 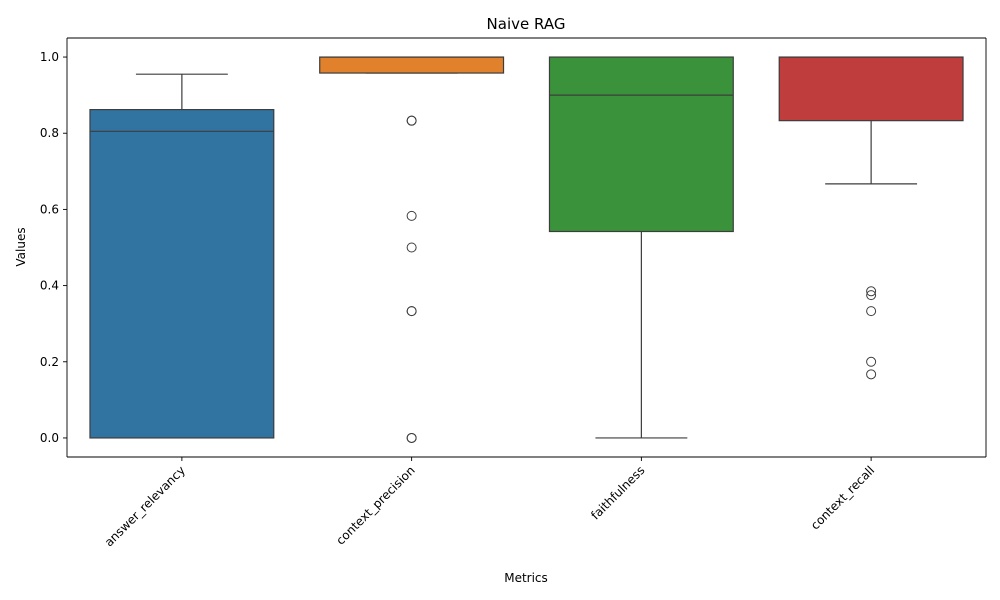 What do you see at coordinates (145, 506) in the screenshot?
I see `x-tick-label-answer_relevancy: answer_relevancy` at bounding box center [145, 506].